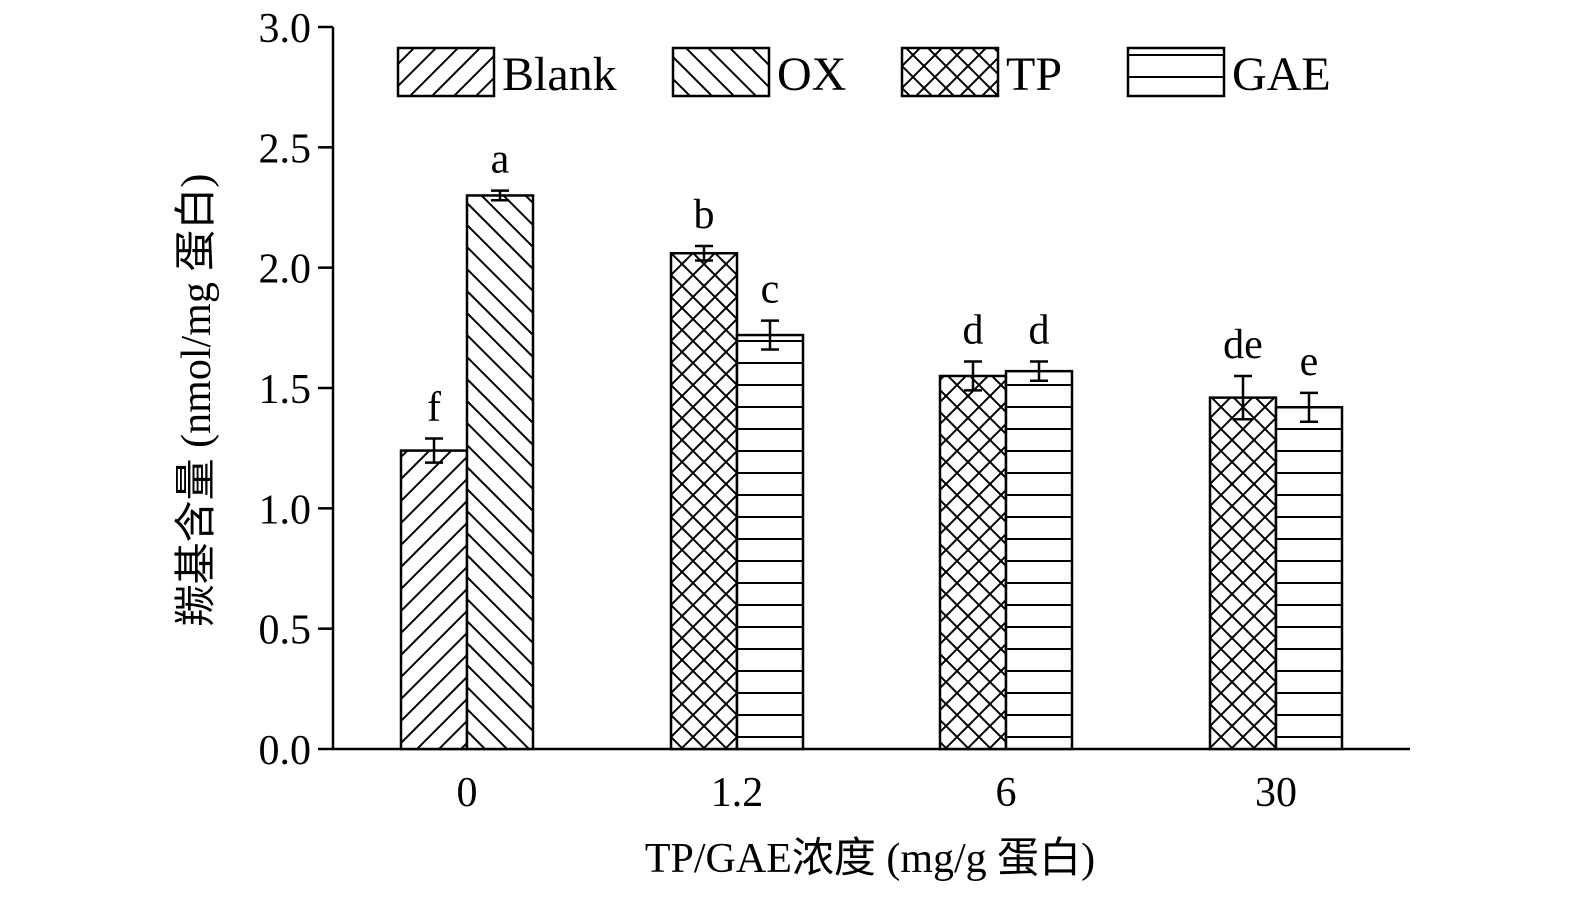 This screenshot has height=897, width=1575. Describe the element at coordinates (467, 793) in the screenshot. I see `x-tick-label: 0` at that location.